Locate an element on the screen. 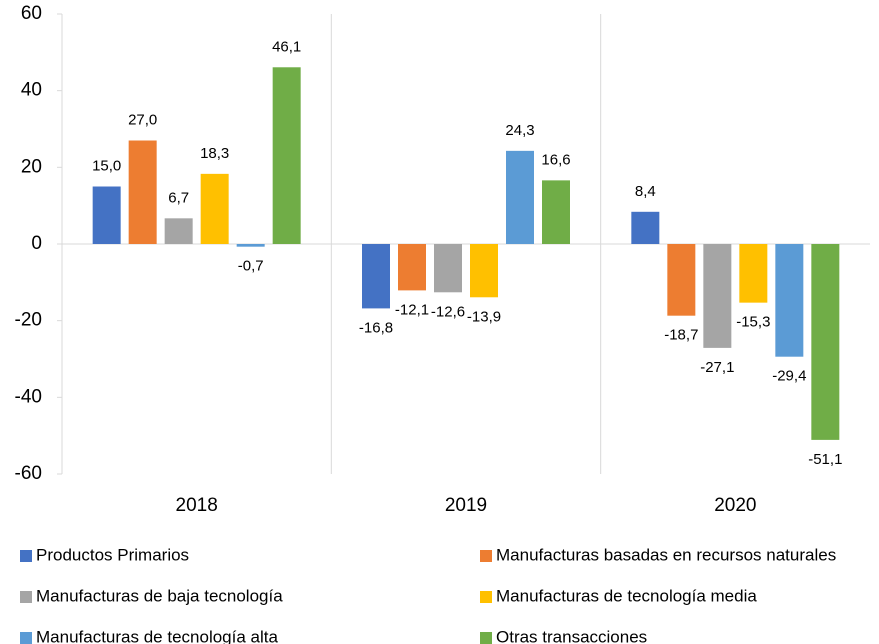  legend-label: Manufacturas de tecnología alta is located at coordinates (157, 635).